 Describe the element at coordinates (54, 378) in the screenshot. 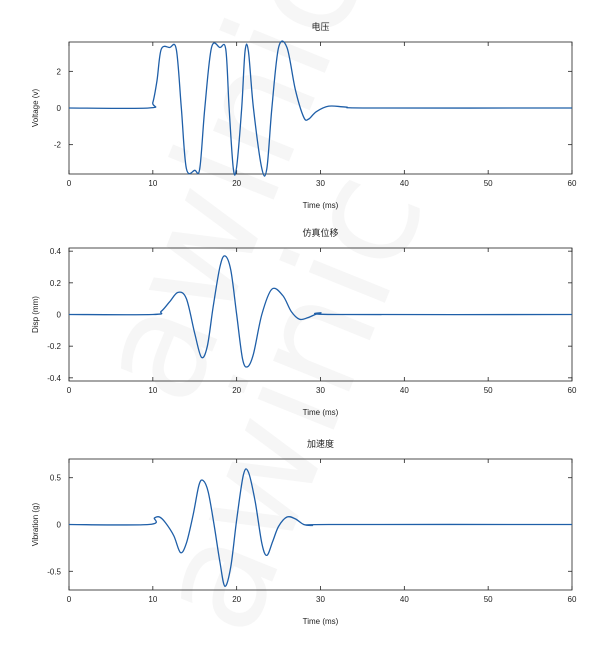

I see `y-tick-label: -0.4` at that location.